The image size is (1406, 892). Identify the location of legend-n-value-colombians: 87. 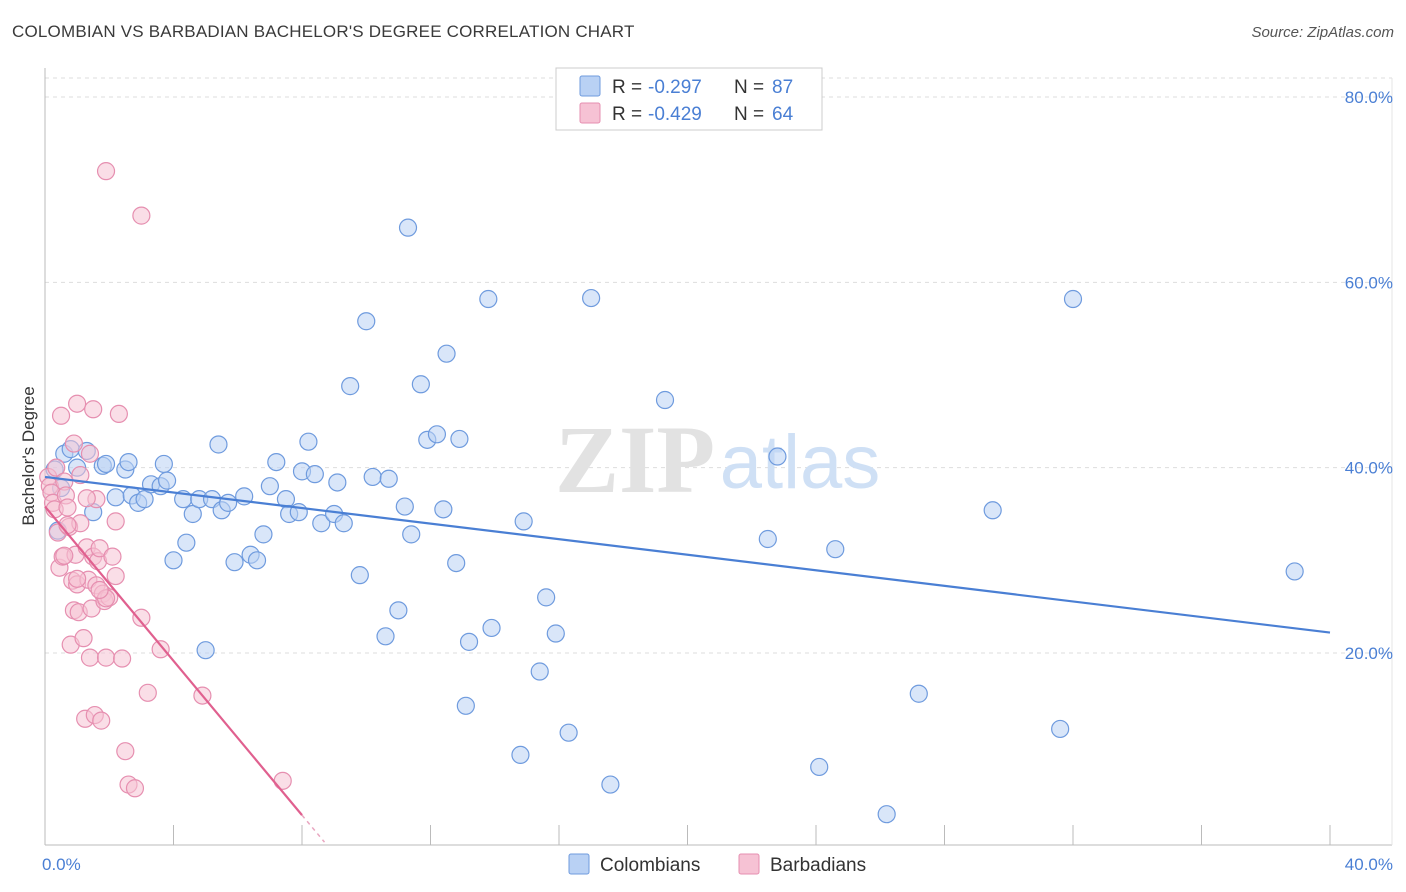
(782, 87).